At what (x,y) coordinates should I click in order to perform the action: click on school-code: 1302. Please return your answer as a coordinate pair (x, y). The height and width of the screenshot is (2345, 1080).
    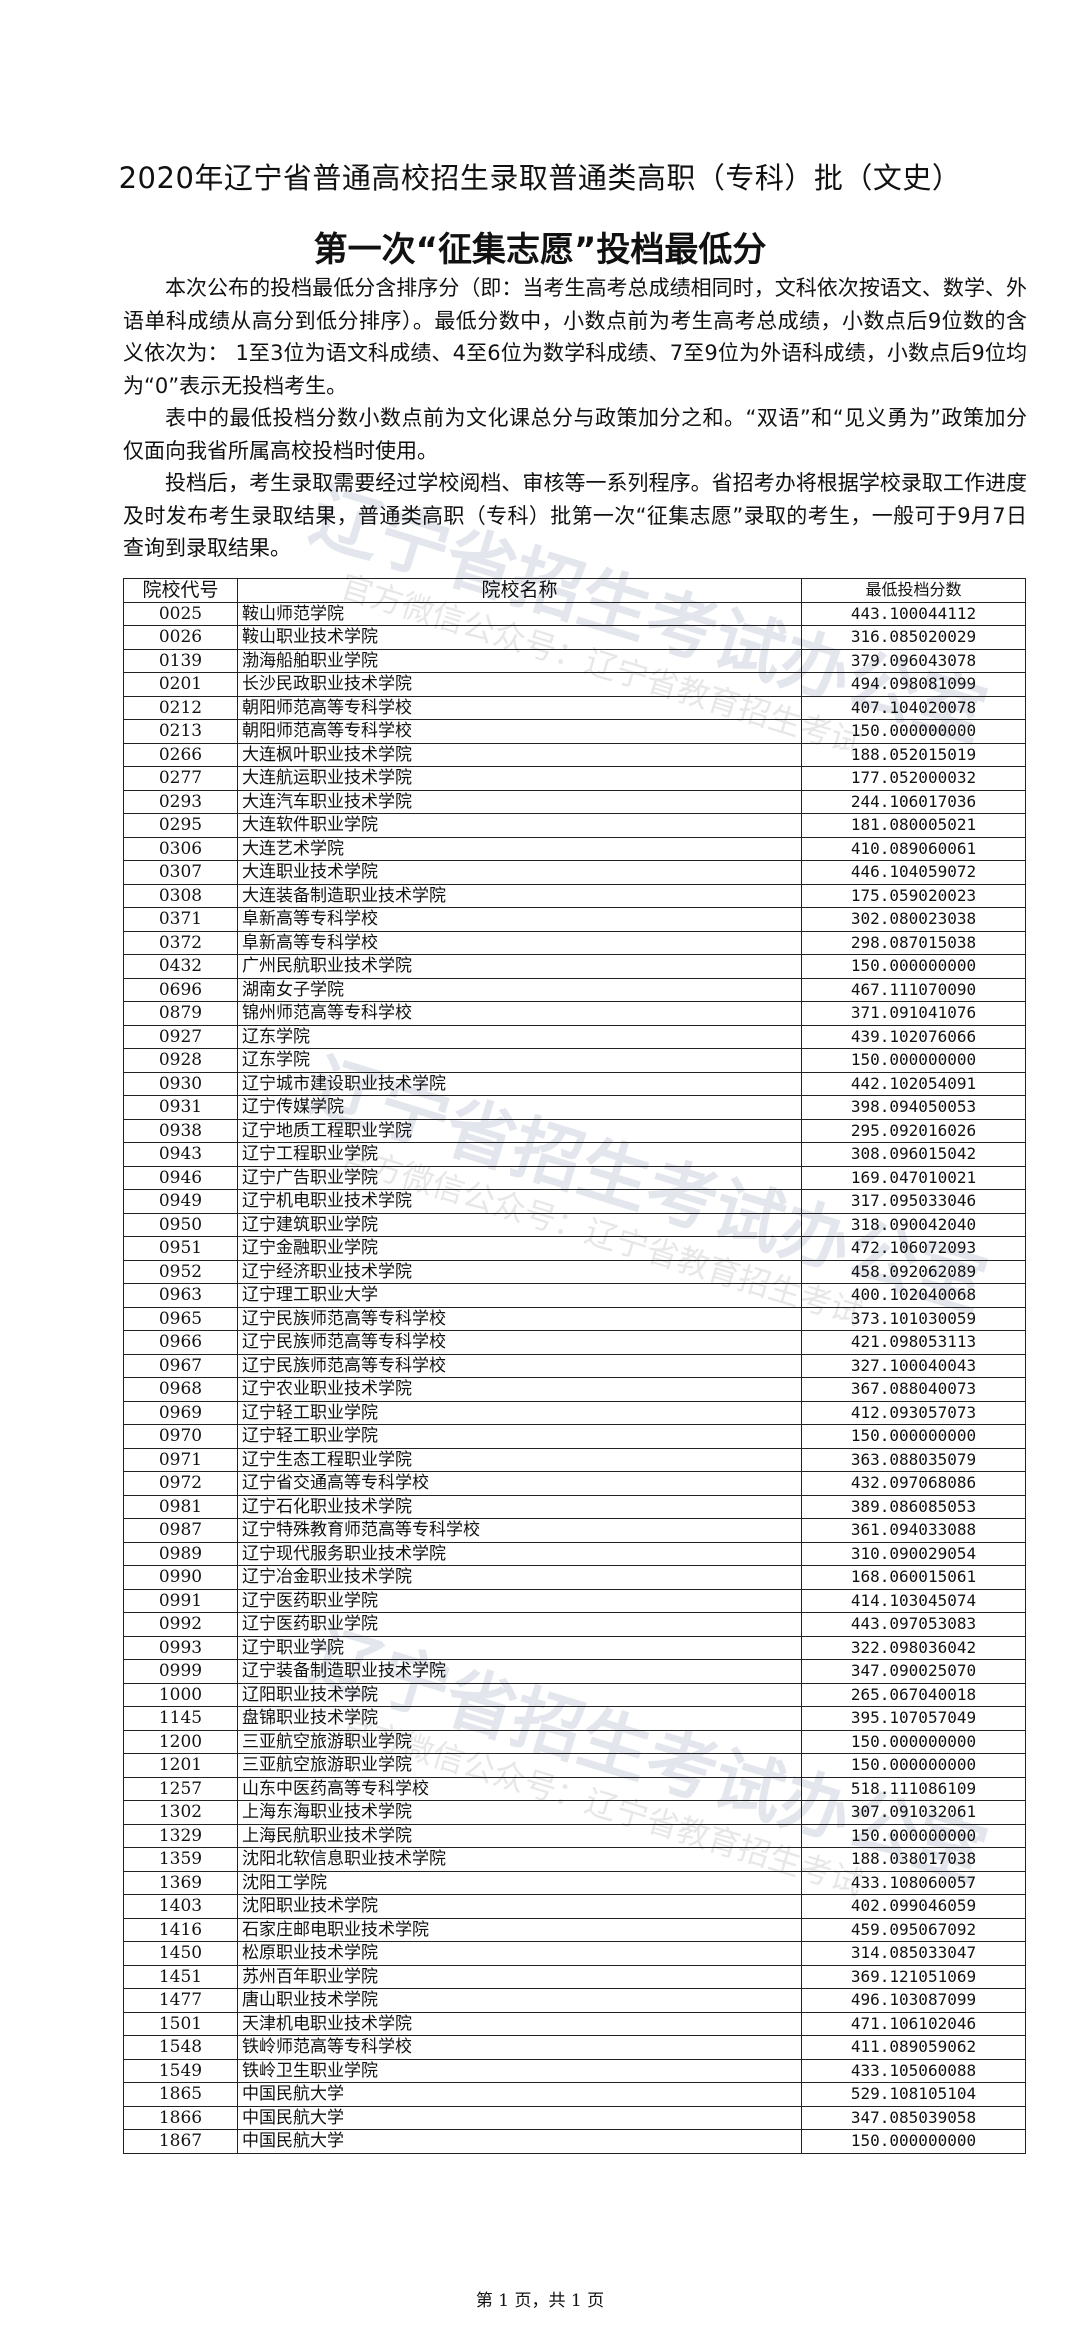
    Looking at the image, I should click on (180, 1812).